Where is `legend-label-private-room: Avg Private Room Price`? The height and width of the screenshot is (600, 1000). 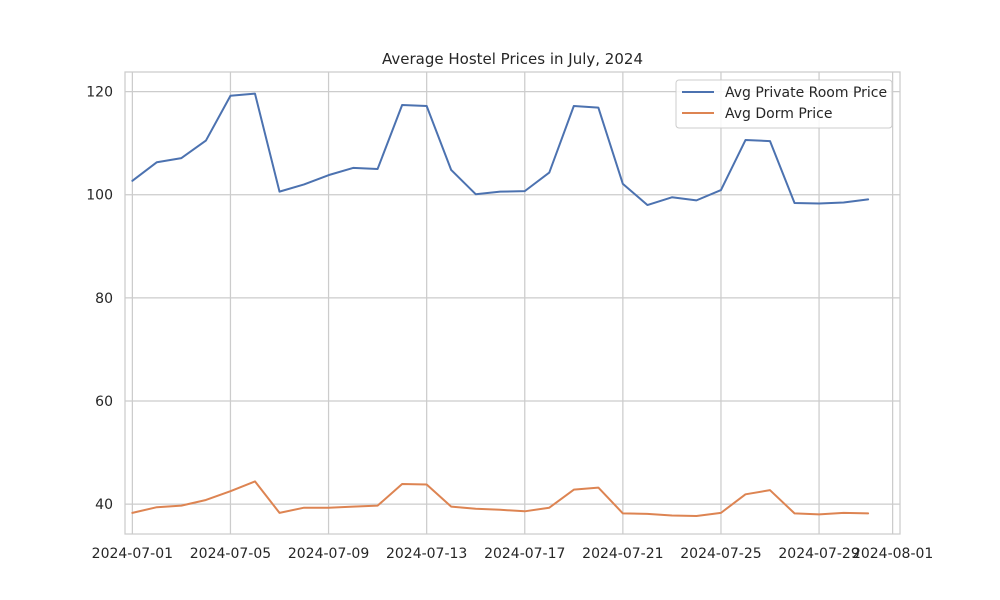
legend-label-private-room: Avg Private Room Price is located at coordinates (806, 93).